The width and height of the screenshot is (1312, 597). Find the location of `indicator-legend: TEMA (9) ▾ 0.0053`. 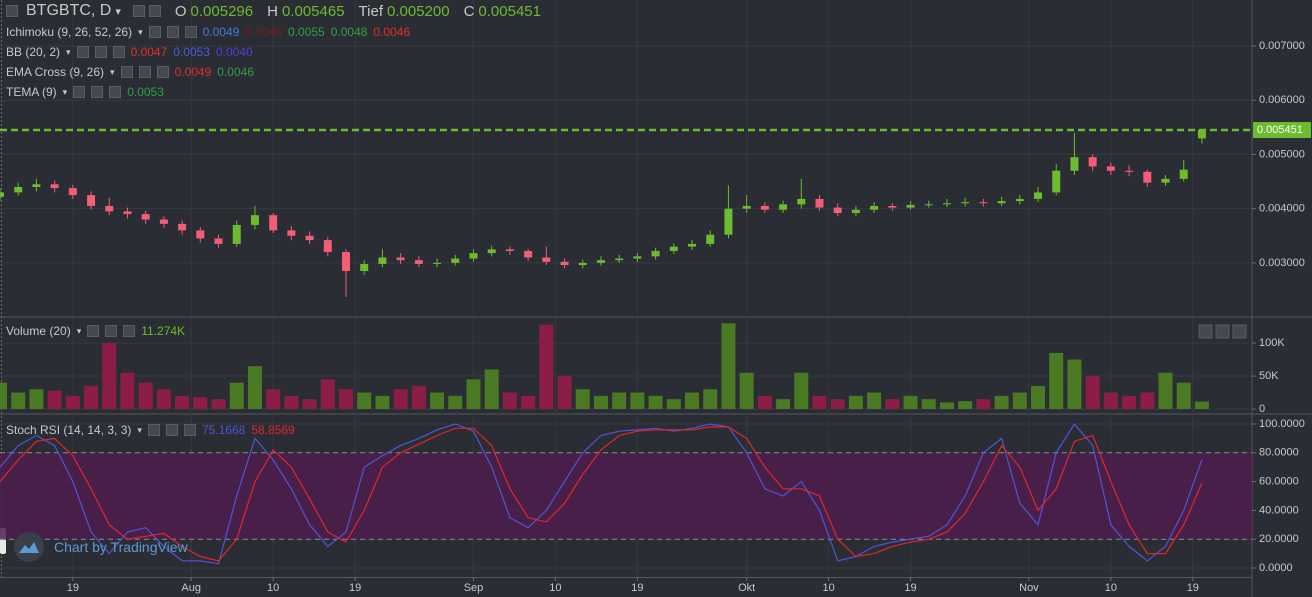

indicator-legend: TEMA (9) ▾ 0.0053 is located at coordinates (85, 92).